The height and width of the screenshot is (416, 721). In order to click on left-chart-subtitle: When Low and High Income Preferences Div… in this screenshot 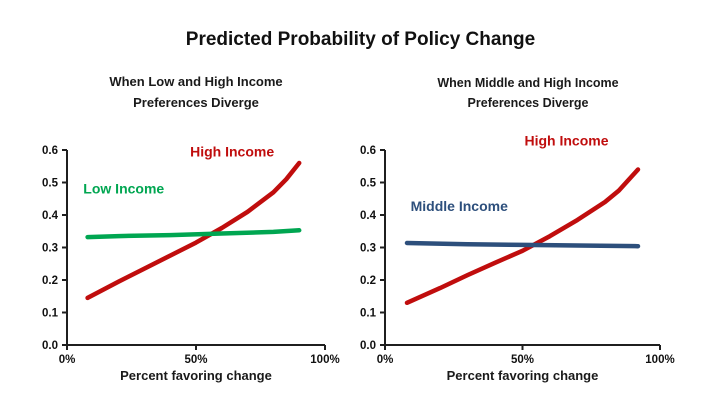, I will do `click(196, 92)`.